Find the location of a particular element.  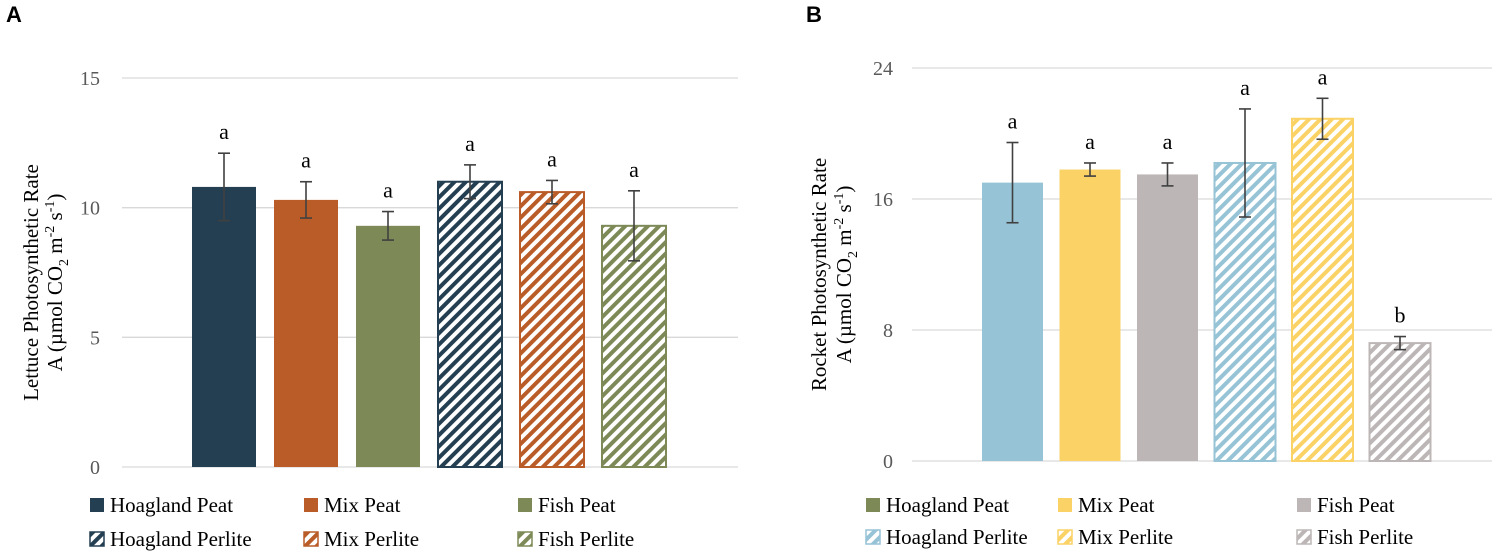

y-tick-label: 8 is located at coordinates (888, 331).